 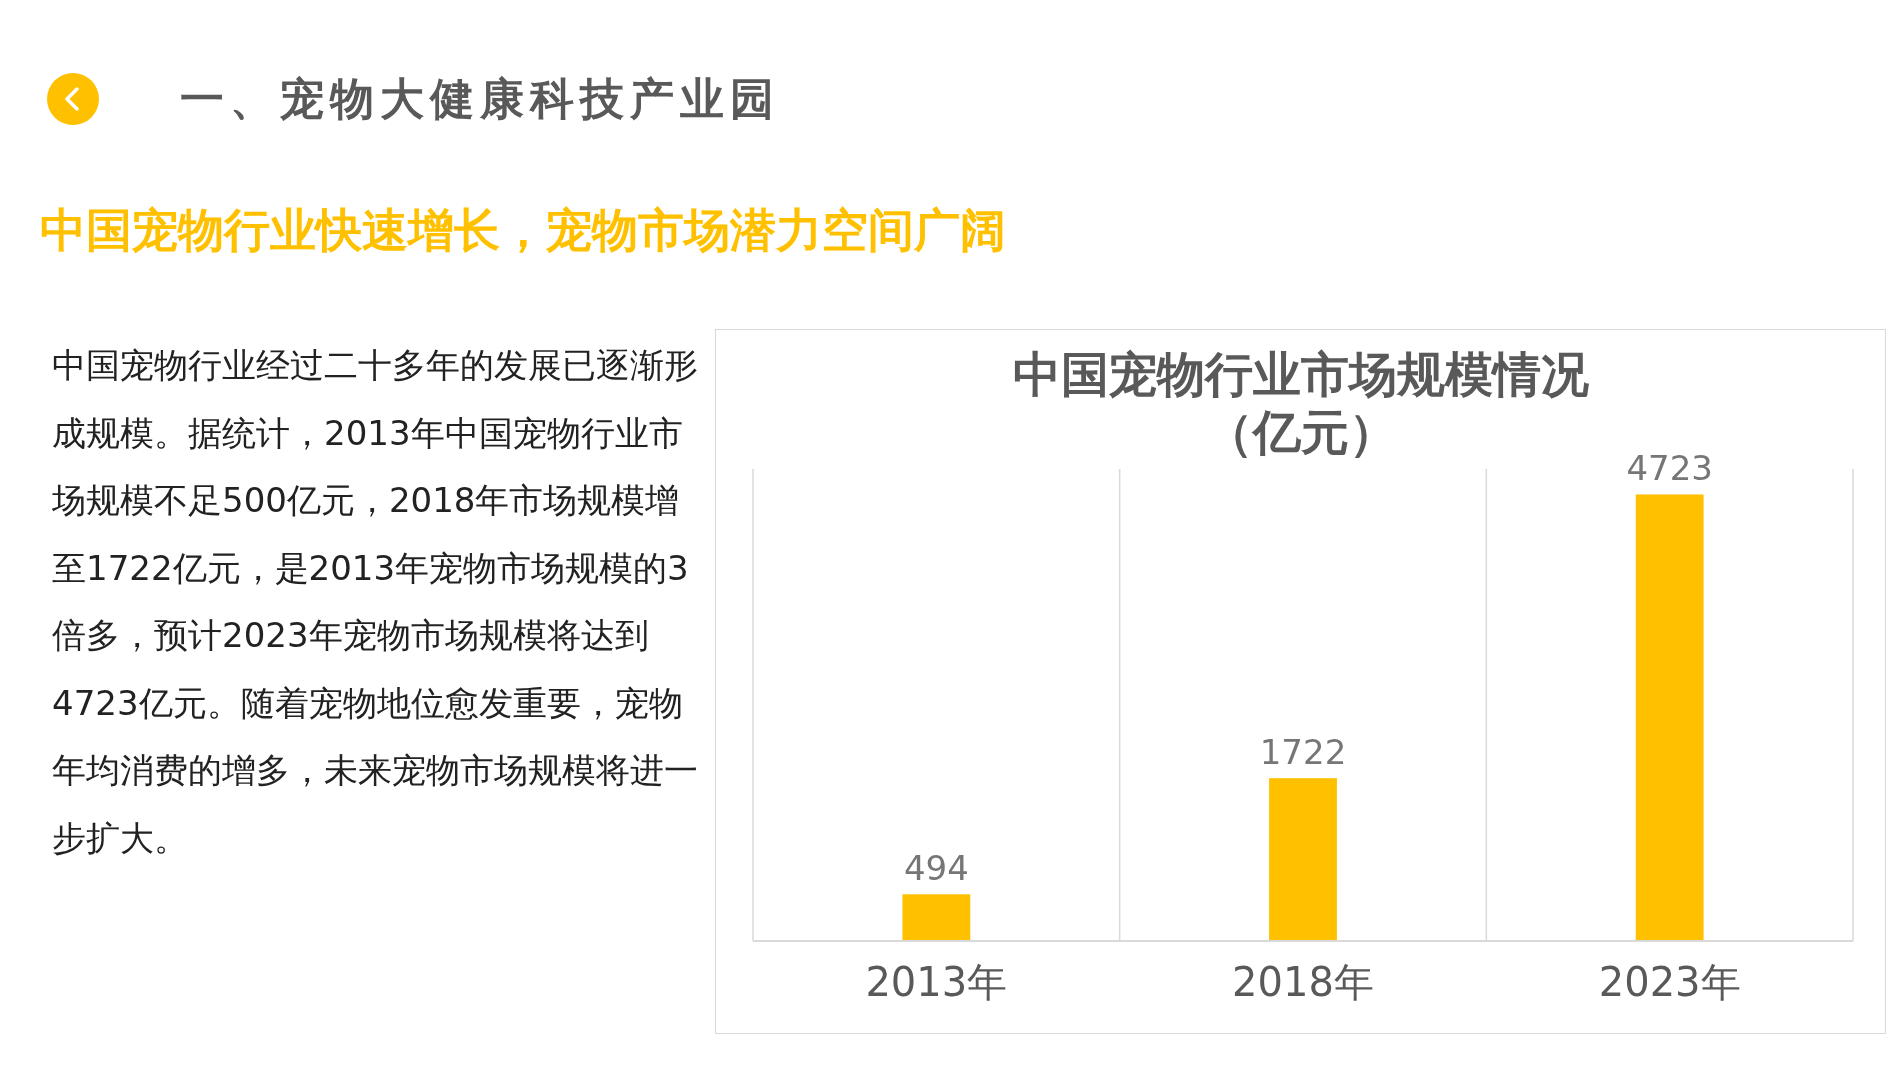 I want to click on data-label: 494, so click(x=936, y=868).